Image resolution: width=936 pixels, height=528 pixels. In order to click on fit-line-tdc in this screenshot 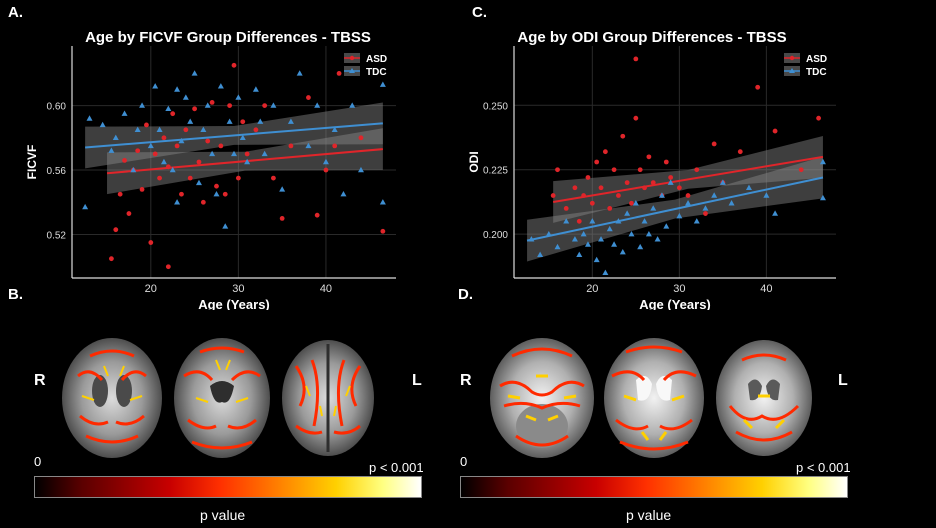, I will do `click(675, 209)`.